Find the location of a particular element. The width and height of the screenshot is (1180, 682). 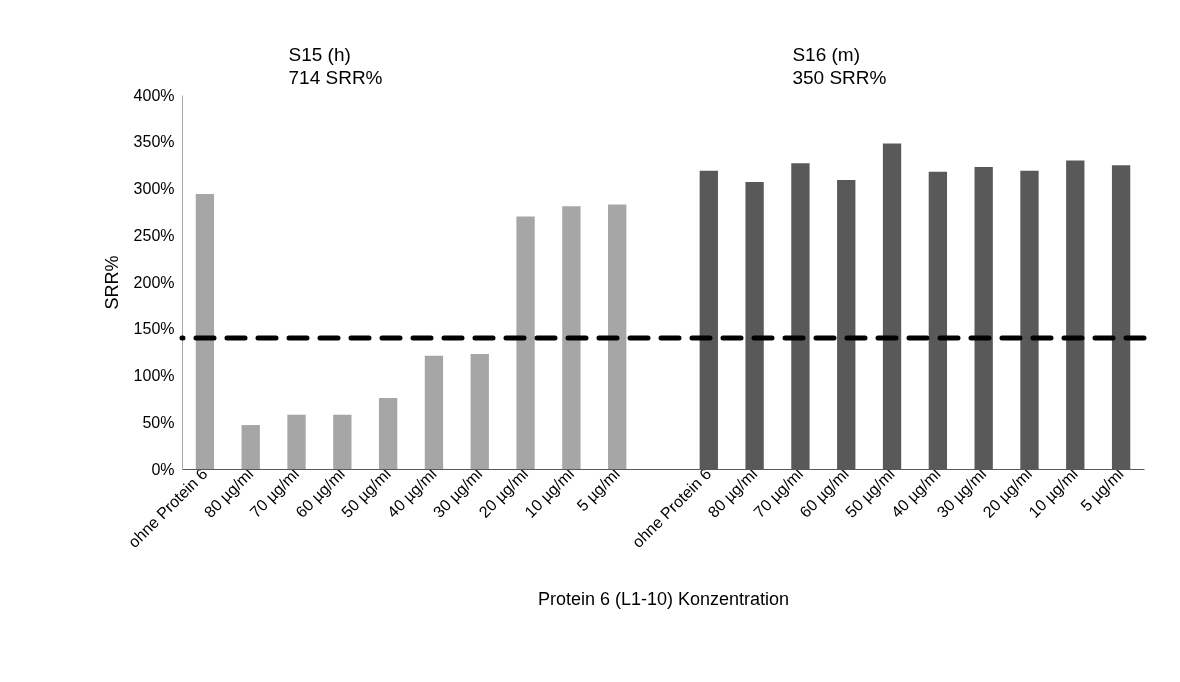

y-tick-label: 100% is located at coordinates (154, 375).